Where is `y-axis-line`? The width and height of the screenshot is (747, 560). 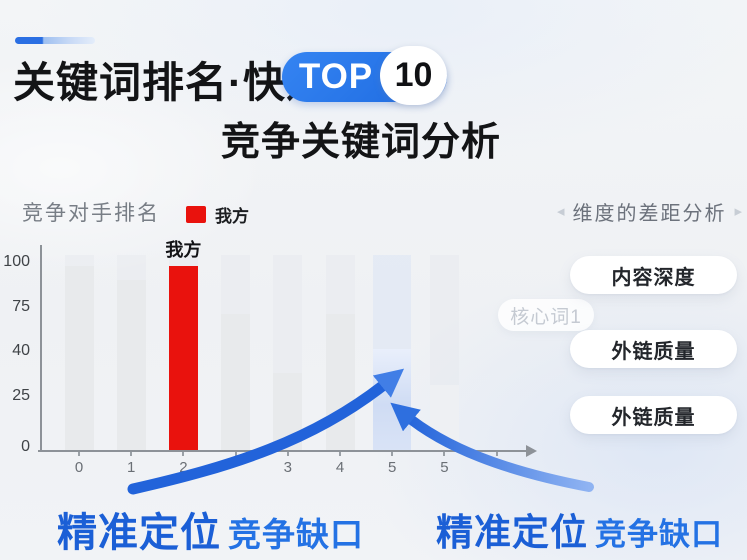 y-axis-line is located at coordinates (41, 348).